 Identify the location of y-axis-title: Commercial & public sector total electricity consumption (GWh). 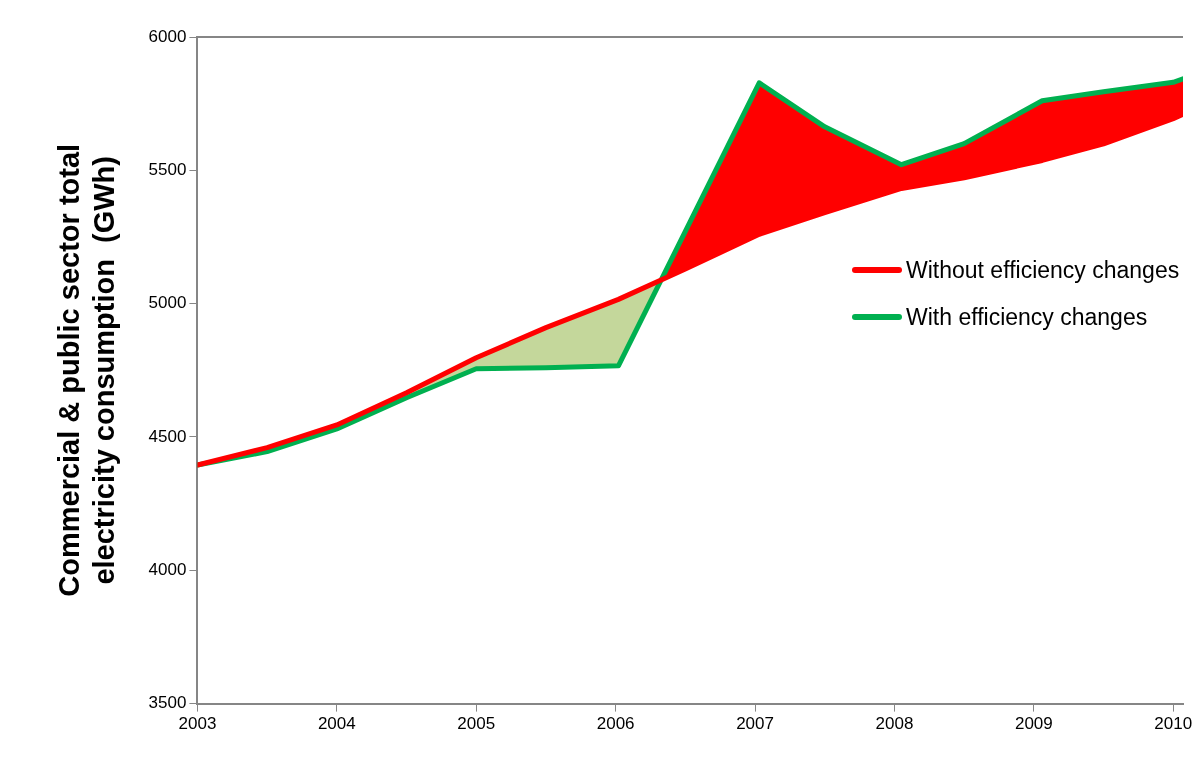
(87, 370).